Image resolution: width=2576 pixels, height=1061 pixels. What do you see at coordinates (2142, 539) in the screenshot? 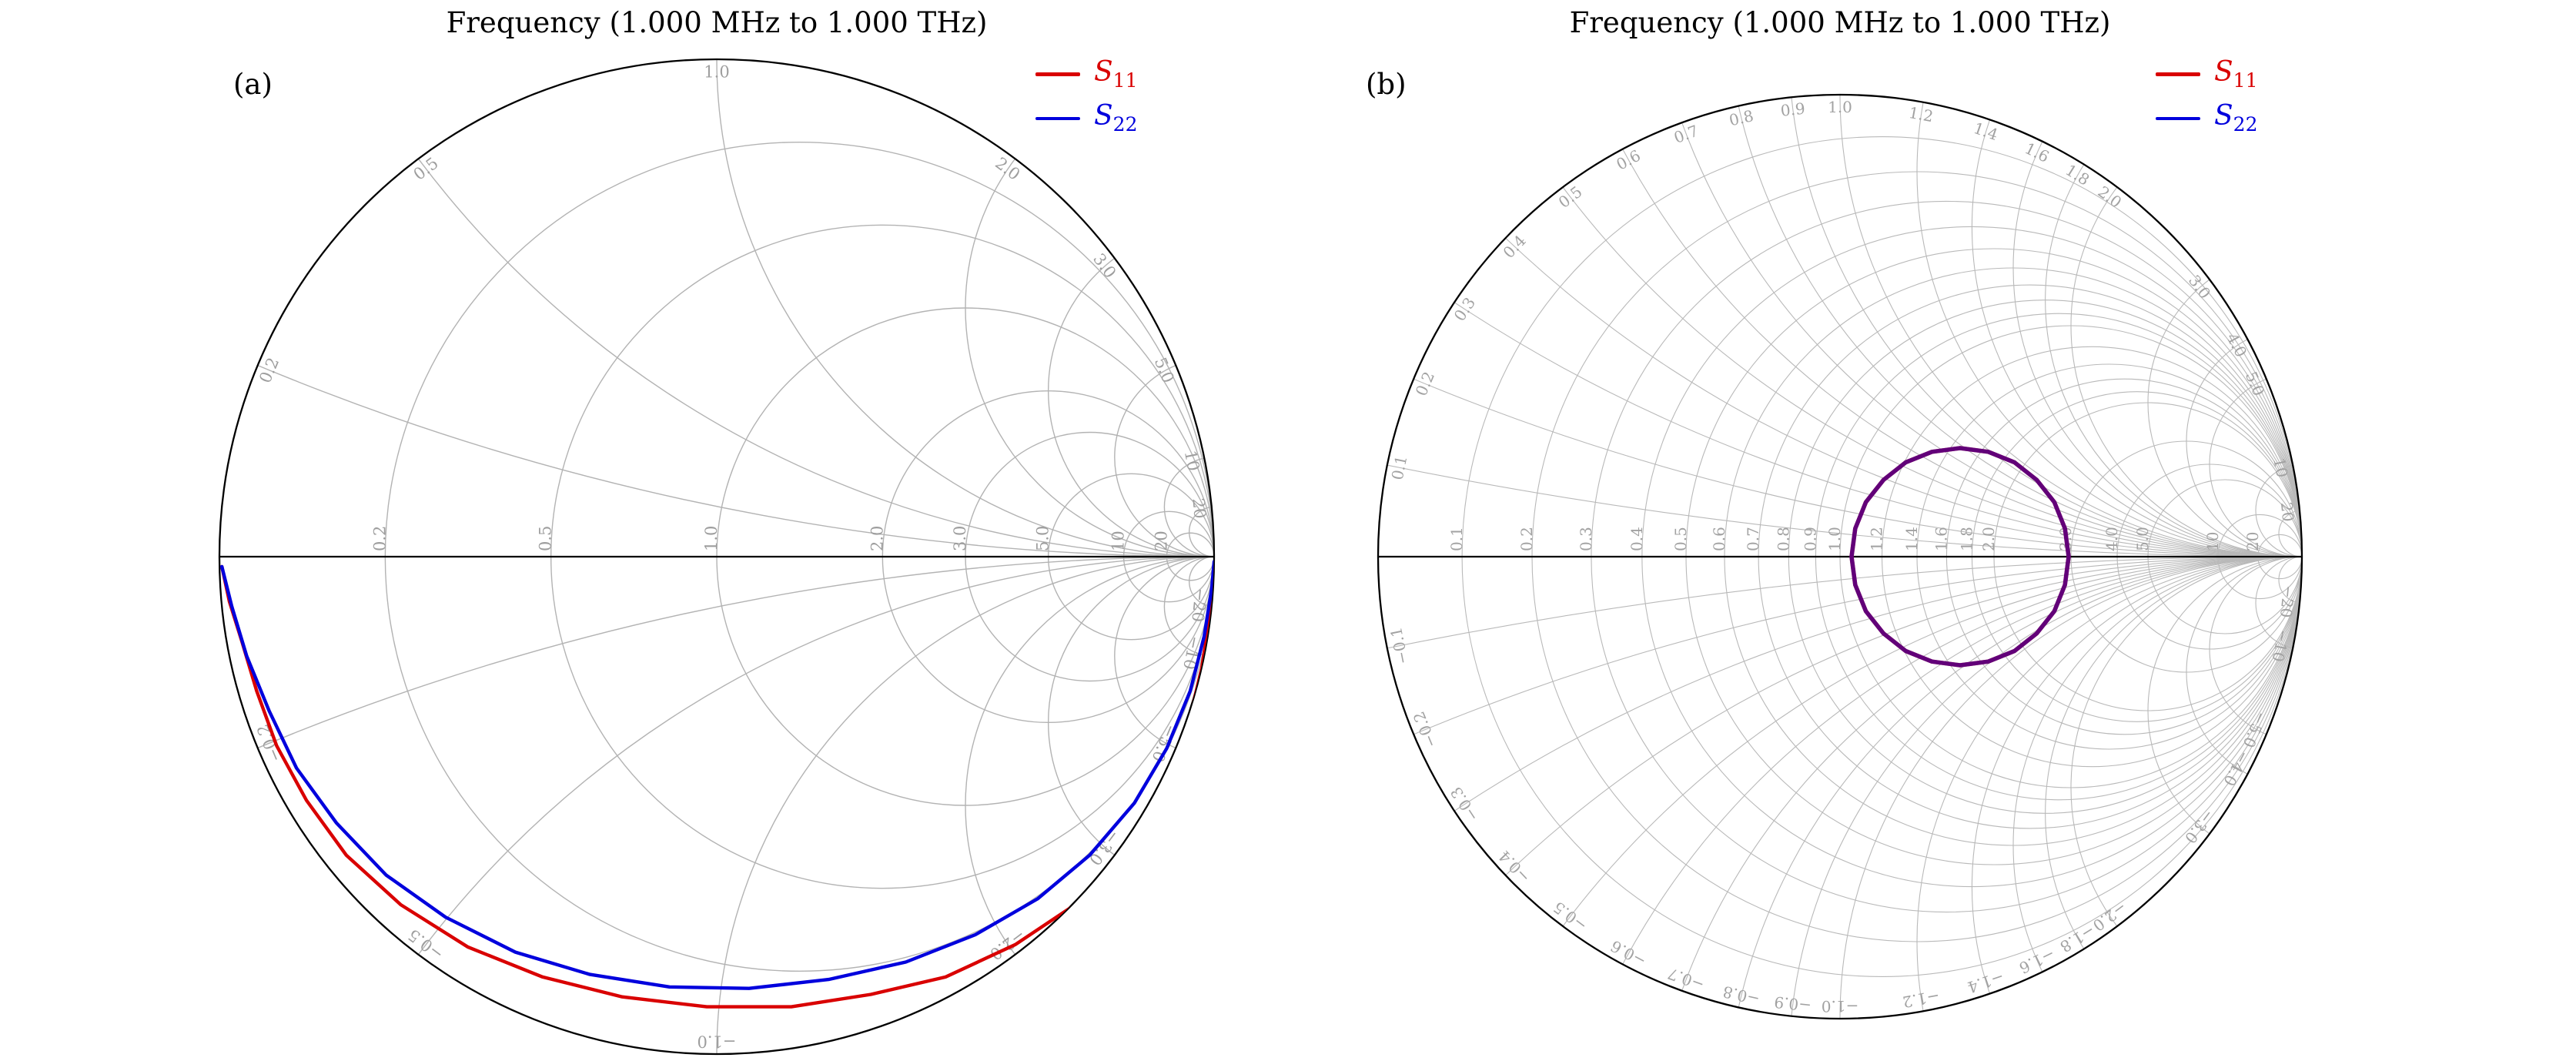
I see `resistance-label-5.0: 5.0` at bounding box center [2142, 539].